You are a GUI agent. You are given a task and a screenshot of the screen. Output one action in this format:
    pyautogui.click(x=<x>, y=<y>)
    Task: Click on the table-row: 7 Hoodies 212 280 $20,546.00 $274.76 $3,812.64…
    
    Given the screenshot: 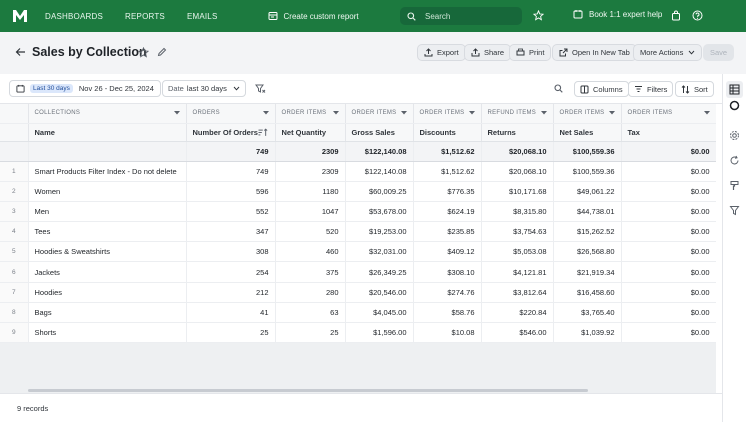 What is the action you would take?
    pyautogui.click(x=358, y=292)
    